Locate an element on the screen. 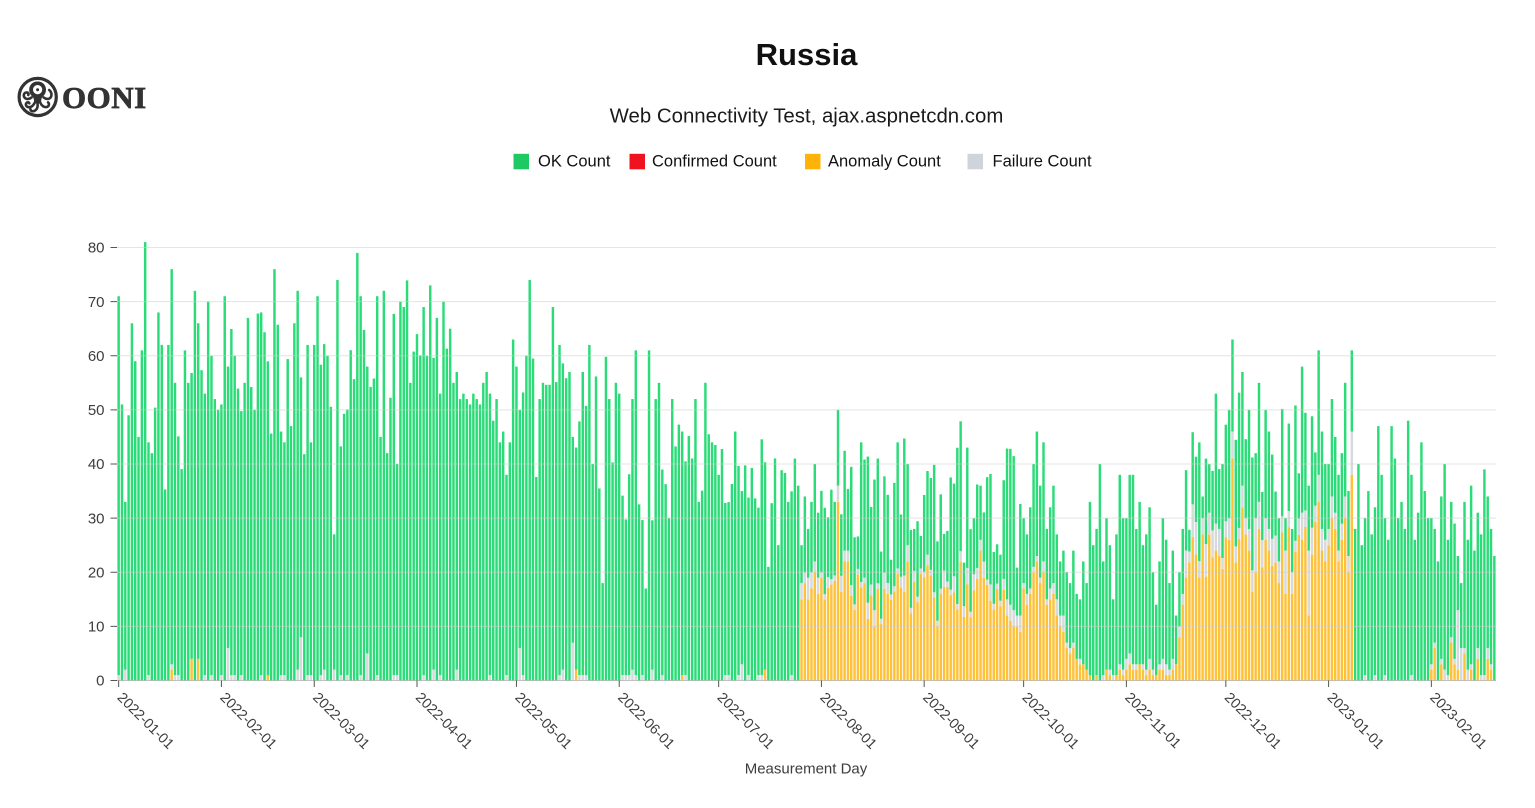 This screenshot has height=808, width=1535. svg-text: 10 is located at coordinates (96, 627).